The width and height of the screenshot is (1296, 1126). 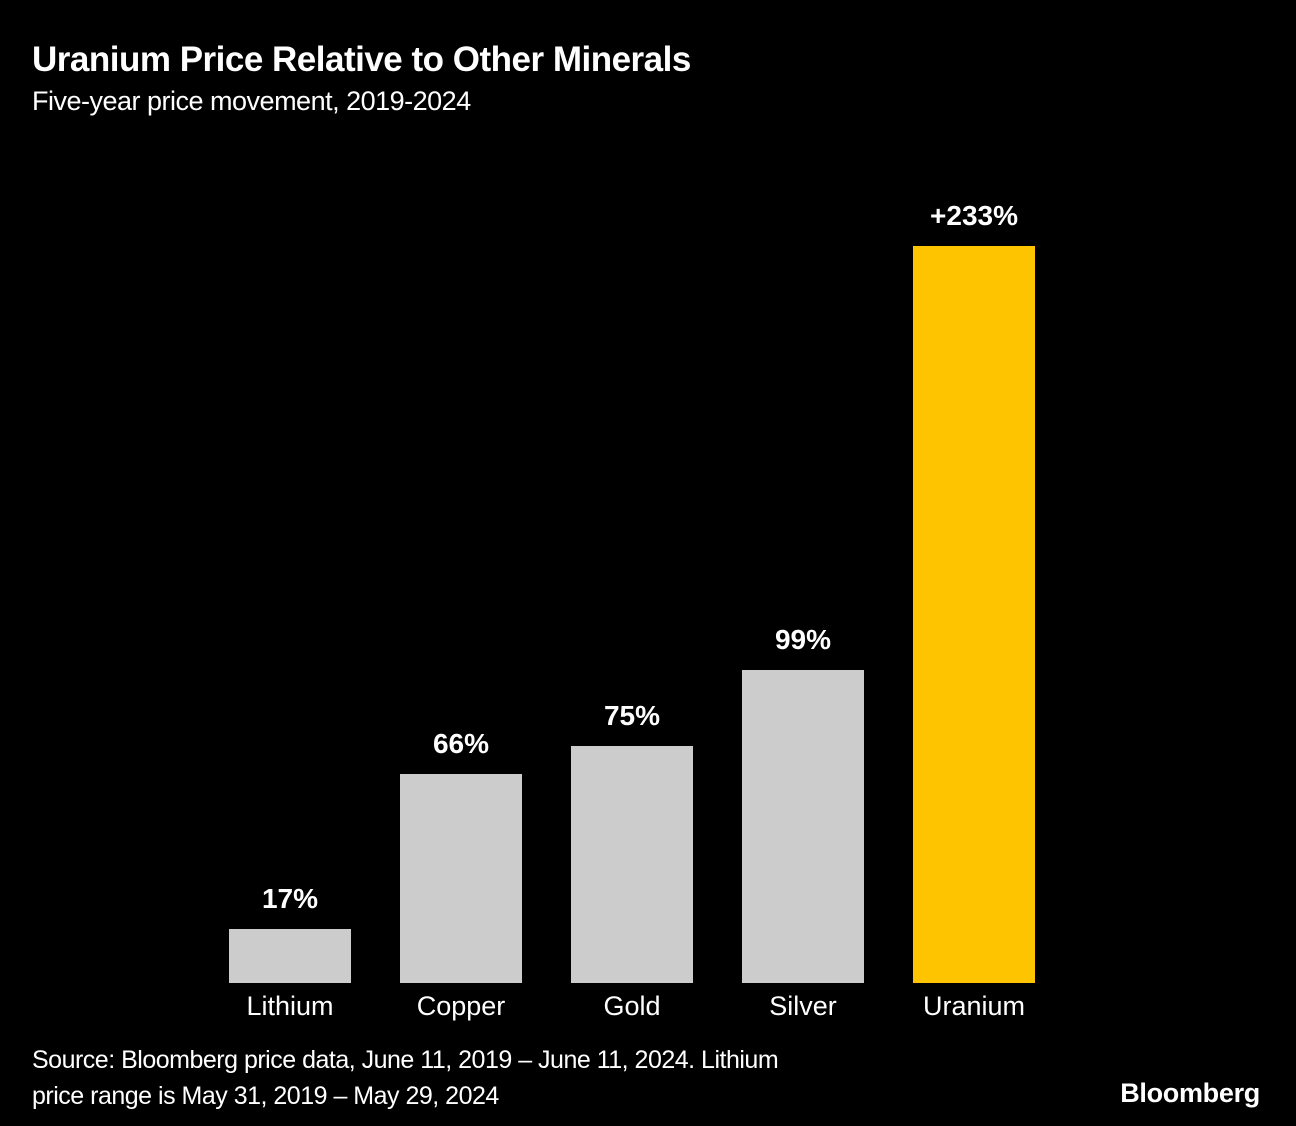 I want to click on chart-subtitle: Five-year price movement, 2019-2024, so click(x=251, y=101).